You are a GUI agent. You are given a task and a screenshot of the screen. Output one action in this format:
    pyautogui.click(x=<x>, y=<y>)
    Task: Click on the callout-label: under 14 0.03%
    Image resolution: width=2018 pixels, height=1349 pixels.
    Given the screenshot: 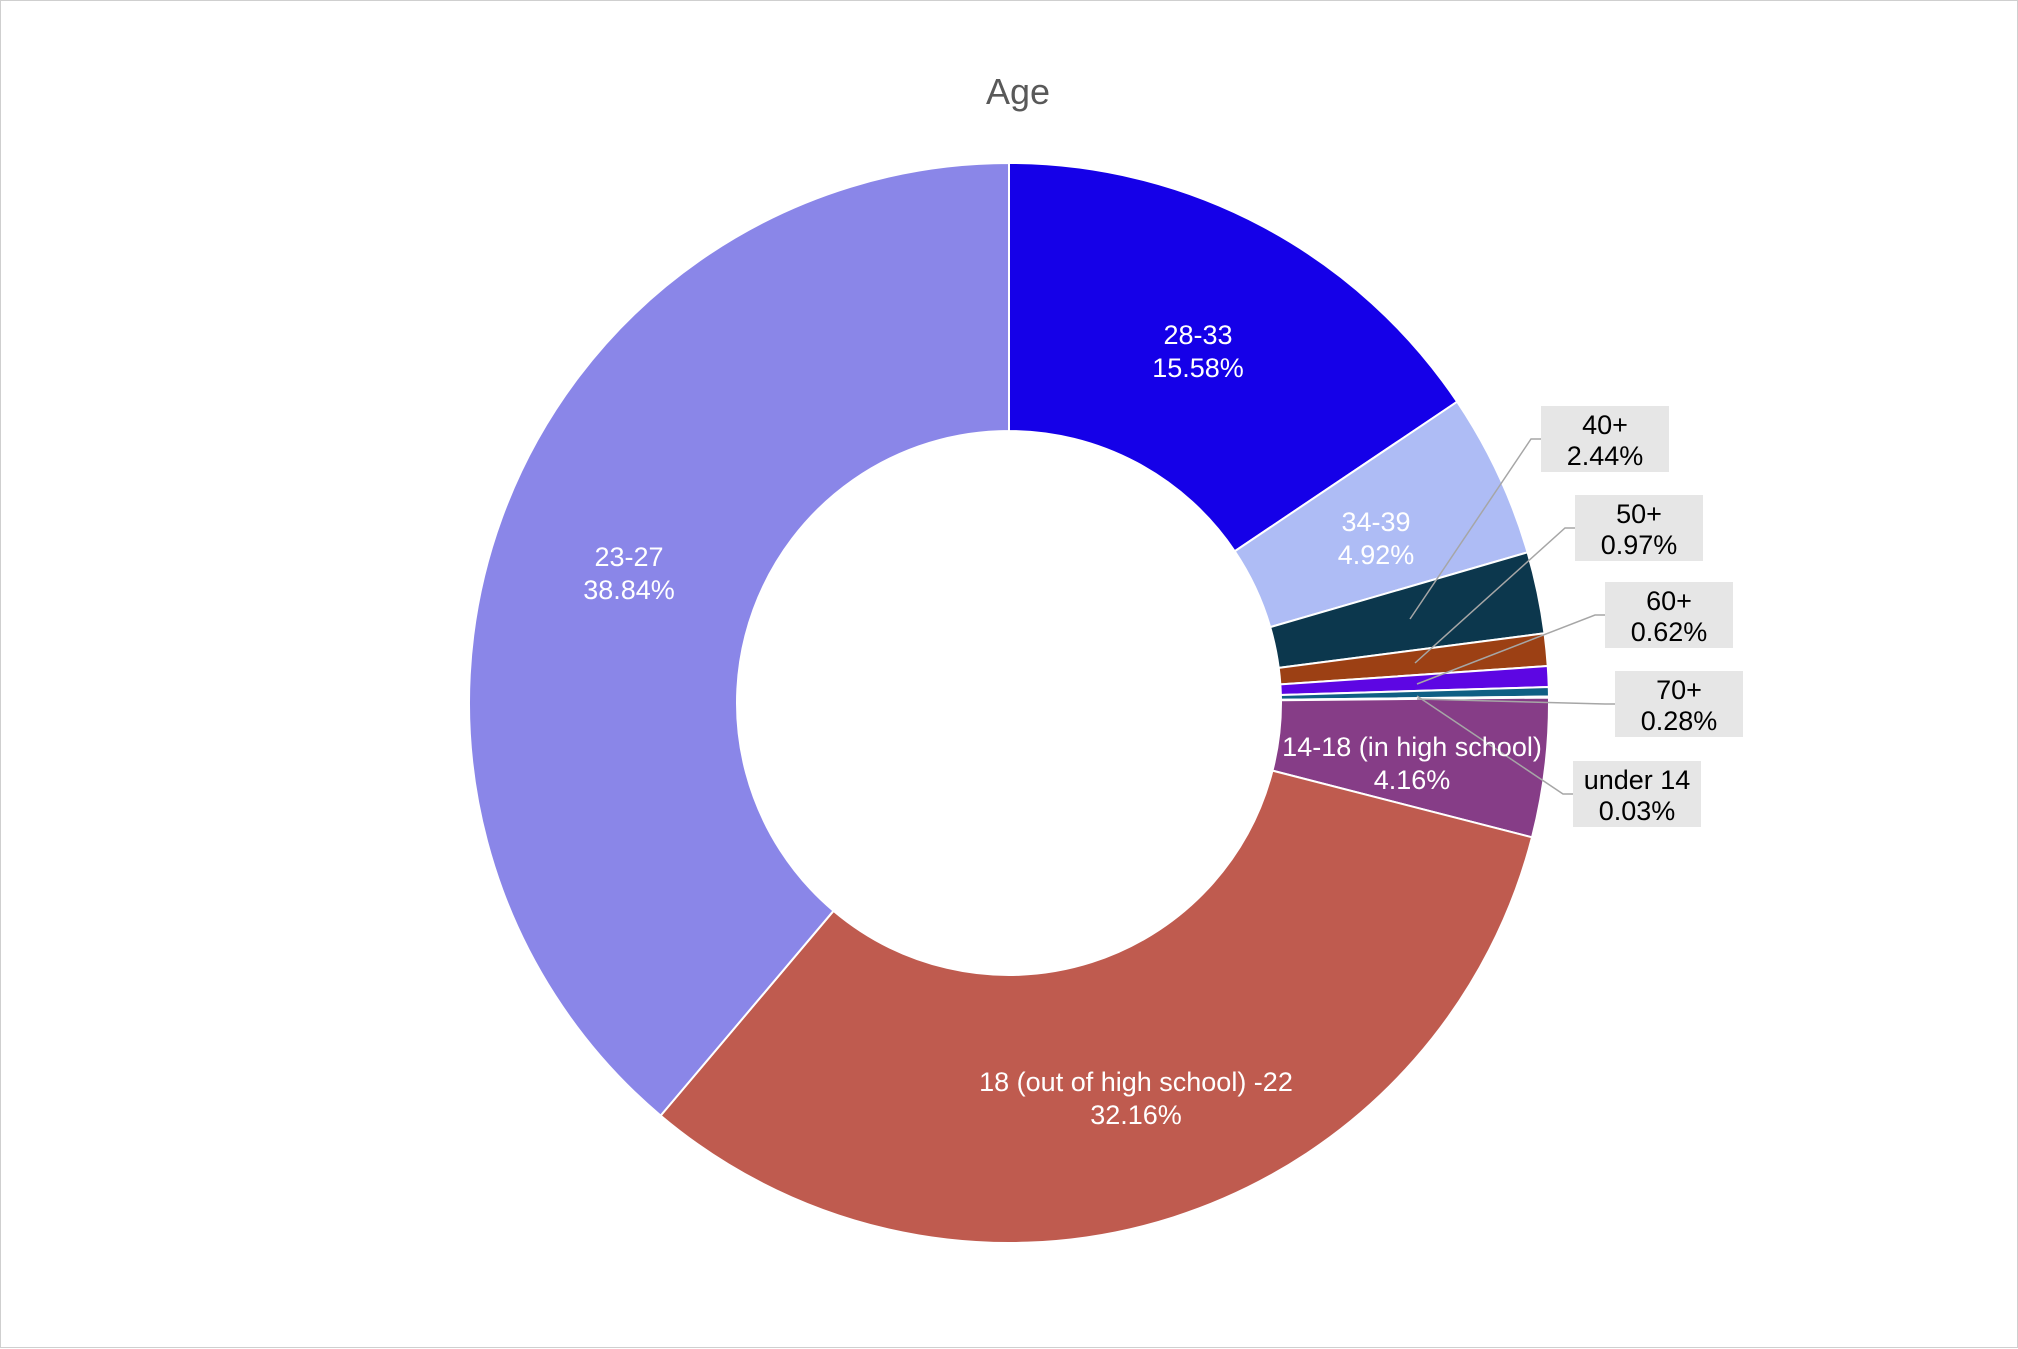 What is the action you would take?
    pyautogui.click(x=1637, y=795)
    